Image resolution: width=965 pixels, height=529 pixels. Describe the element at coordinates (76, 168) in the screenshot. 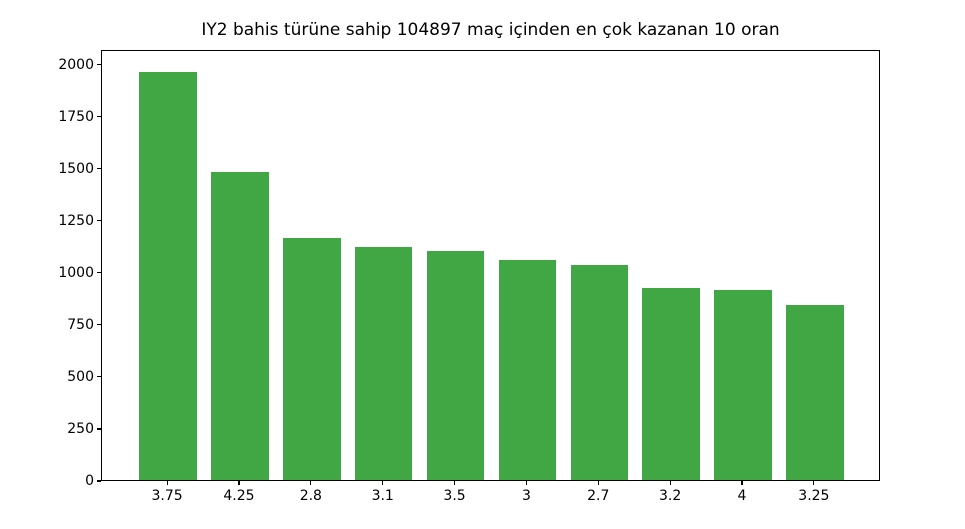

I see `y-tick-label: 1500` at that location.